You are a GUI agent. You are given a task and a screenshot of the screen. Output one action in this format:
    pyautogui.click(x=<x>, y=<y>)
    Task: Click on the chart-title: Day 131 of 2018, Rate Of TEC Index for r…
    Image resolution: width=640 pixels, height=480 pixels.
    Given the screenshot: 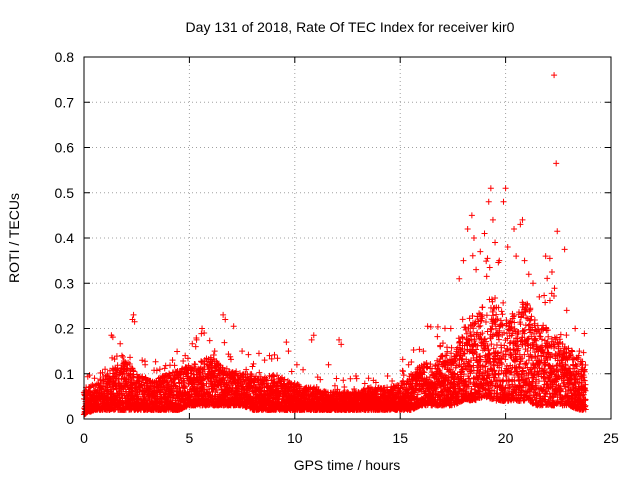 What is the action you would take?
    pyautogui.click(x=350, y=27)
    